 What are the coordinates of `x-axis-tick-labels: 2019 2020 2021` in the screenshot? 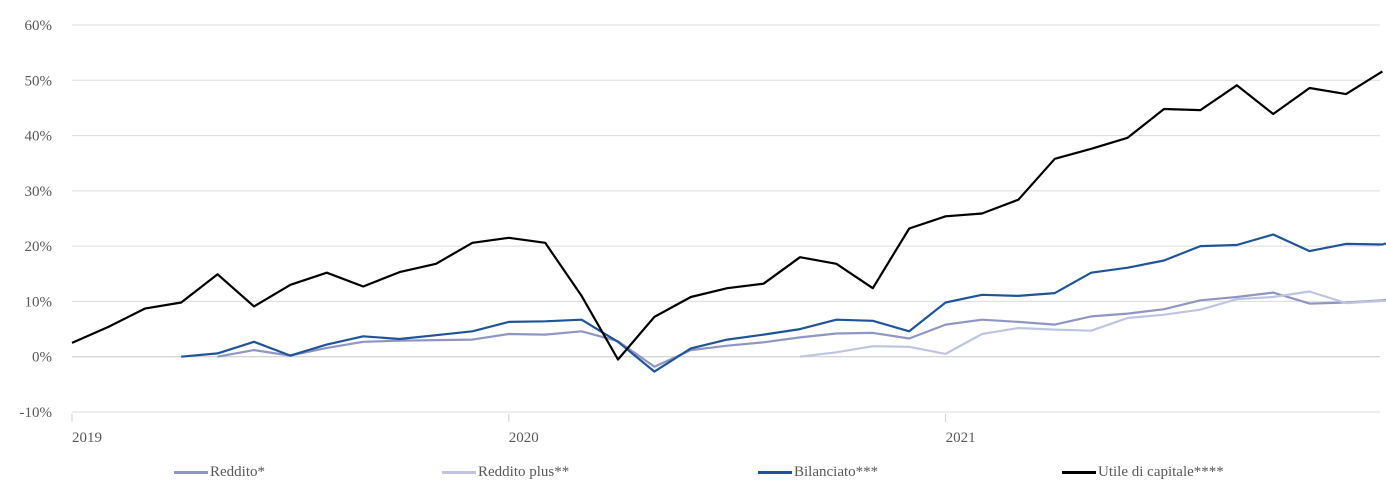 It's located at (523, 430).